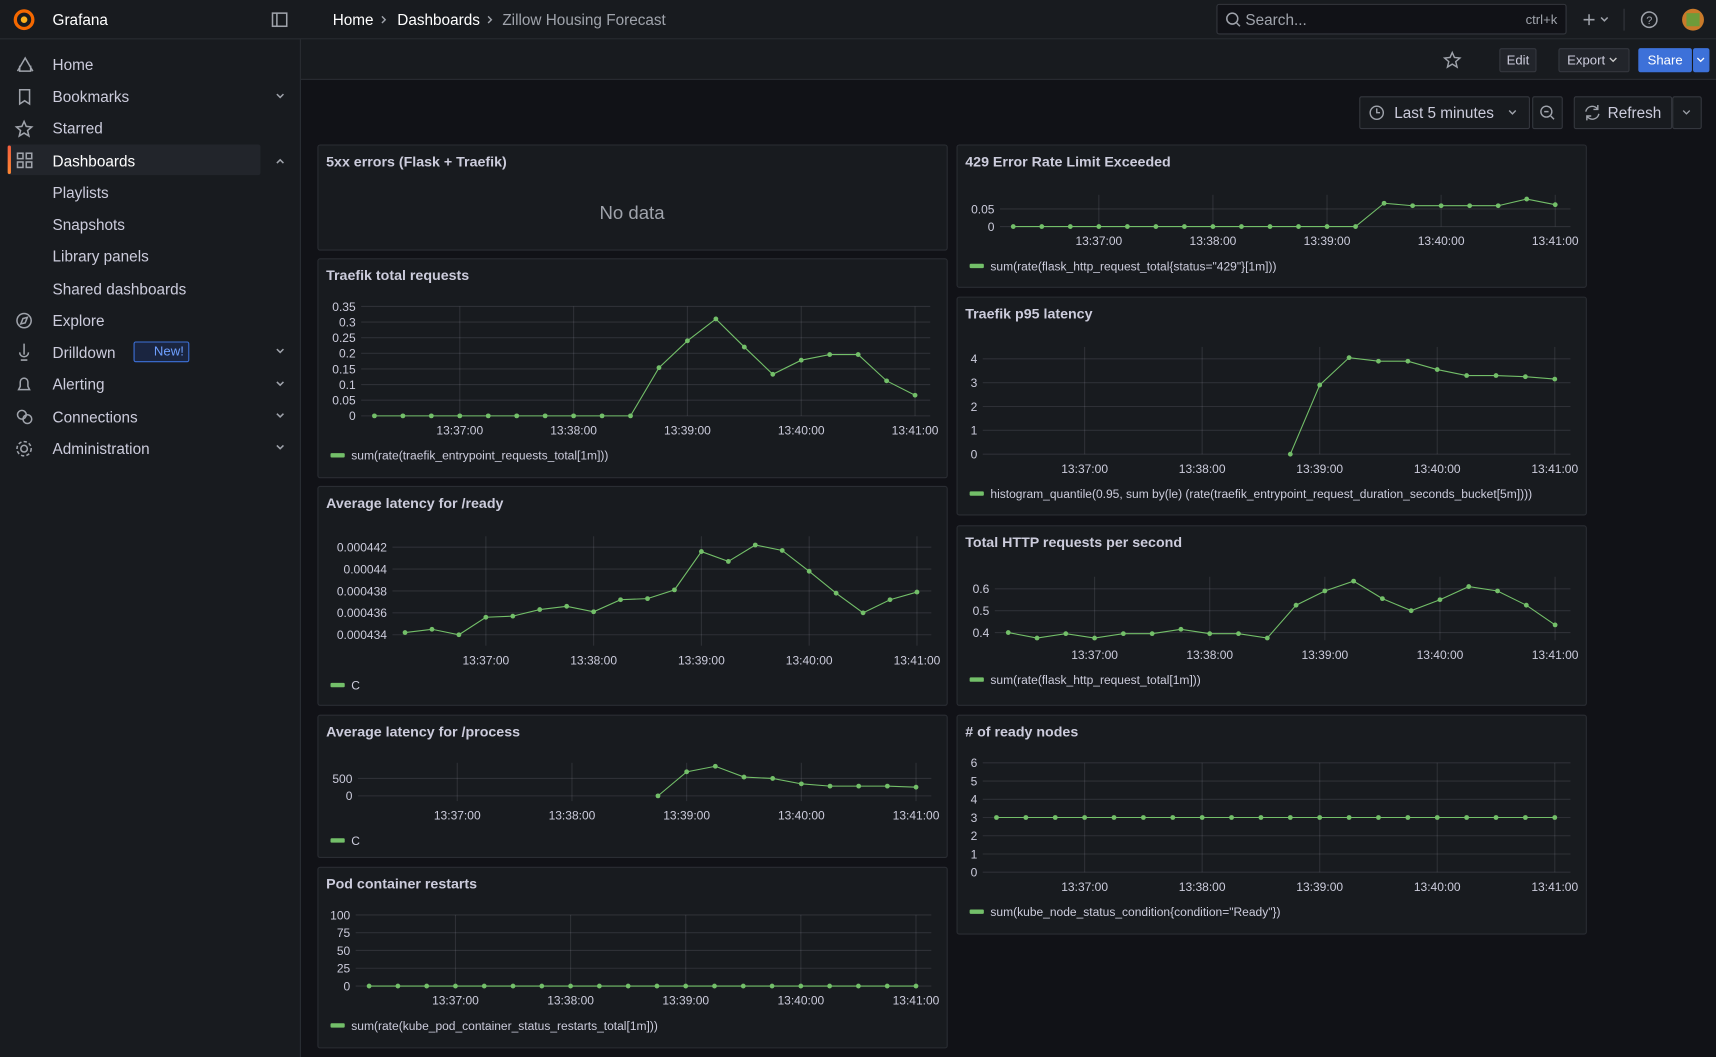  I want to click on y-tick-label: 3, so click(974, 383).